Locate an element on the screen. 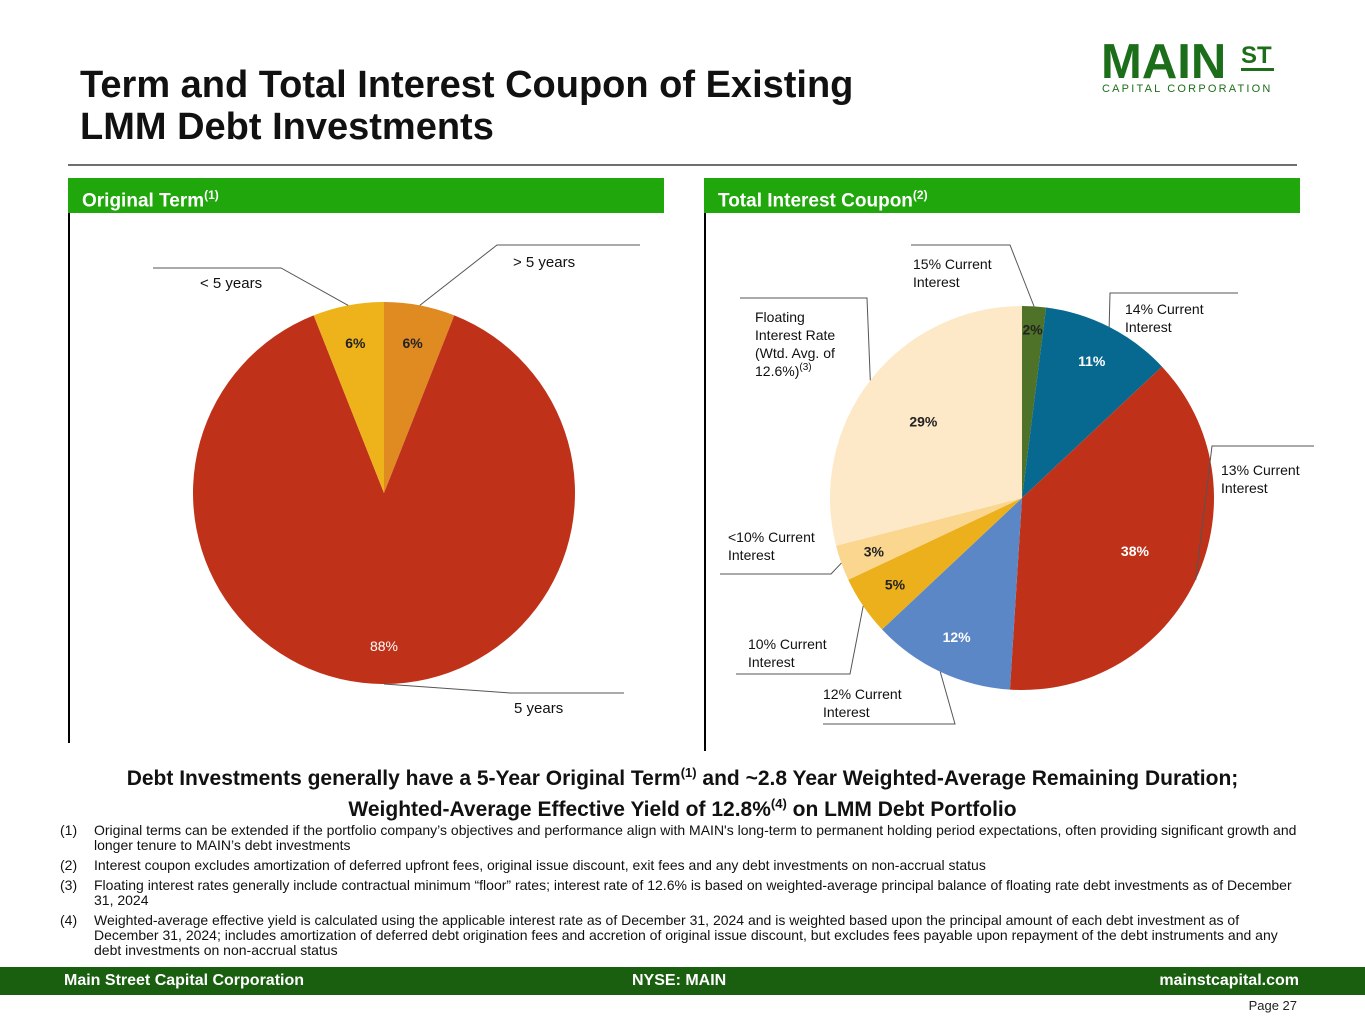 The height and width of the screenshot is (1024, 1365). summary-sup-1: (1) is located at coordinates (688, 772).